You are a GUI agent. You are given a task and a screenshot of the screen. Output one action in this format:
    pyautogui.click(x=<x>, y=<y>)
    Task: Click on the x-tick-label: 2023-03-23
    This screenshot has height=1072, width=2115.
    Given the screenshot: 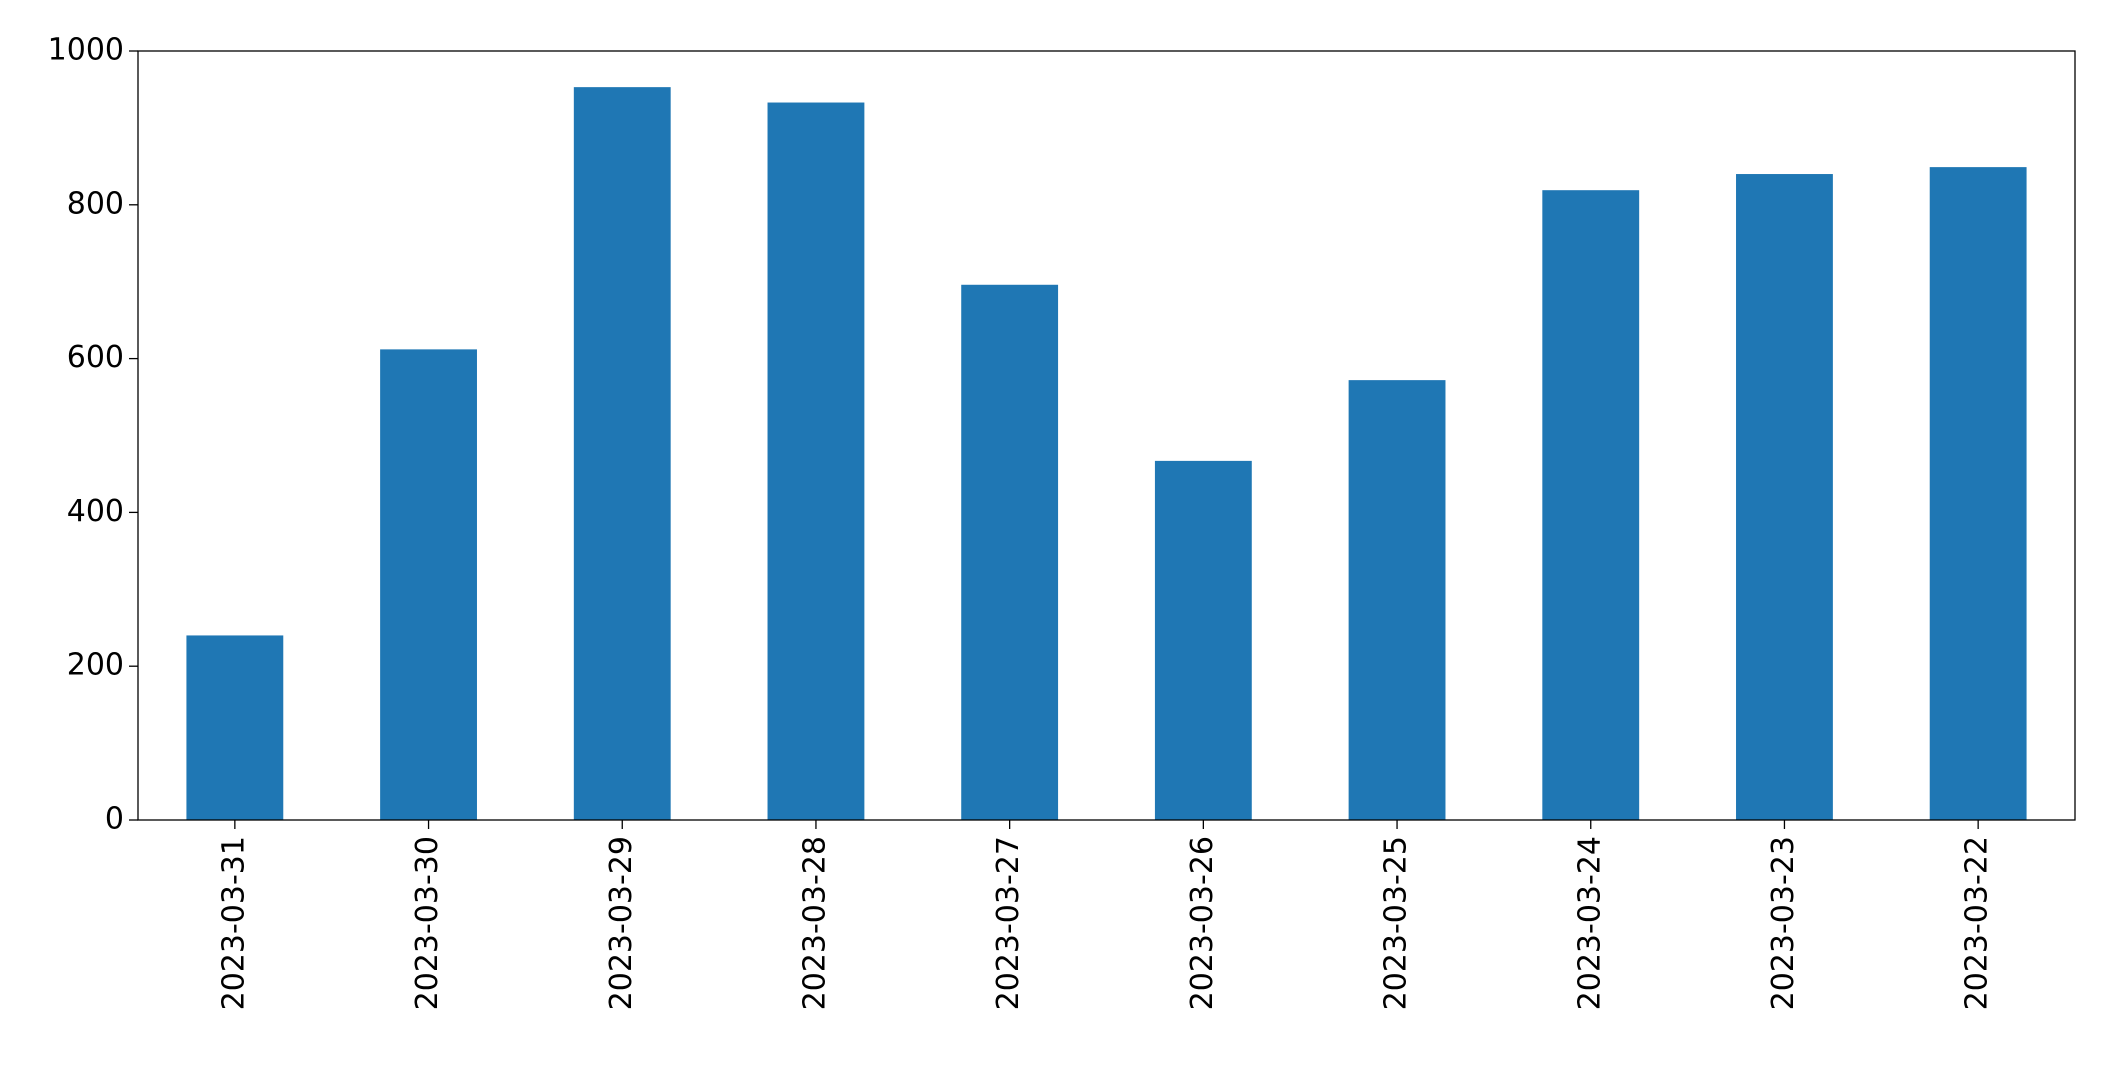 What is the action you would take?
    pyautogui.click(x=1783, y=923)
    